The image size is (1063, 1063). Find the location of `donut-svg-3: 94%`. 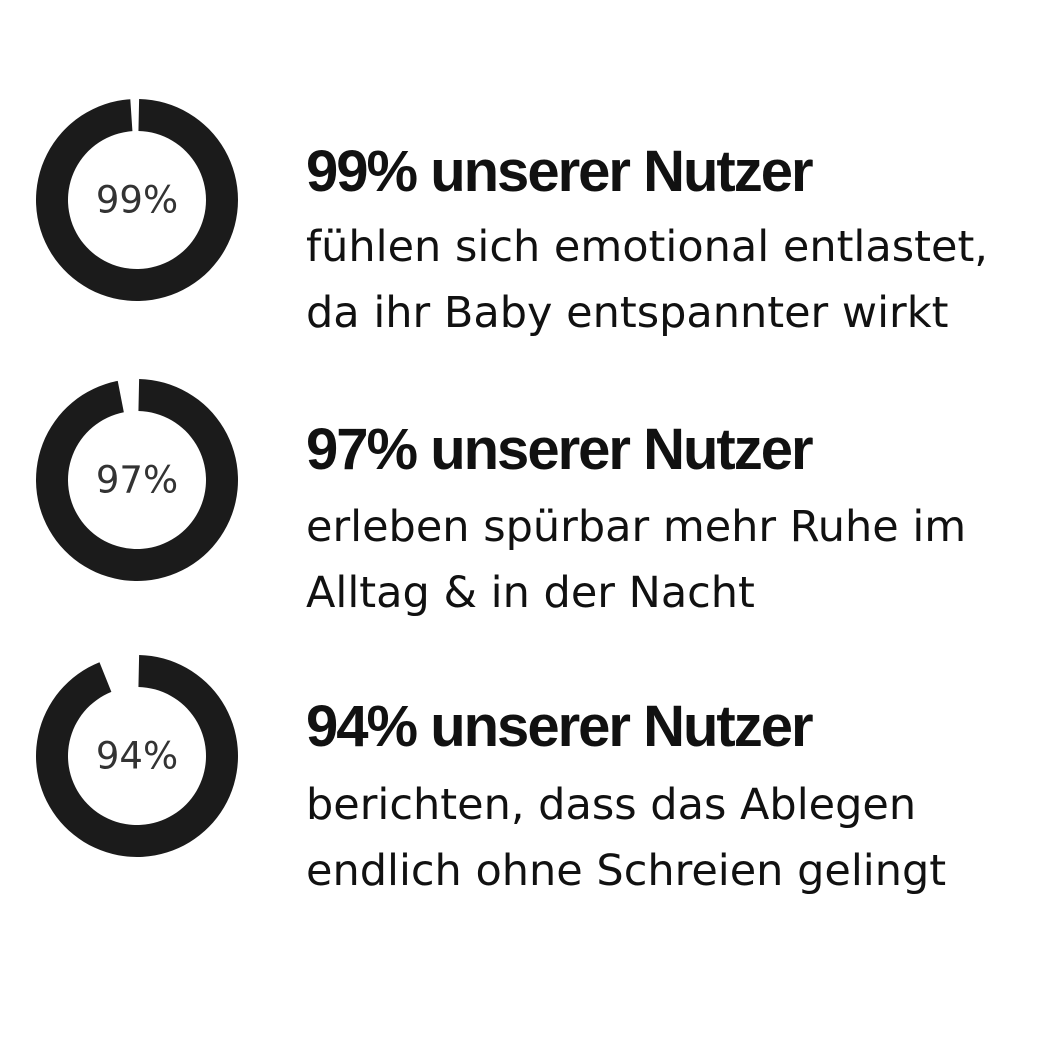

donut-svg-3: 94% is located at coordinates (137, 756).